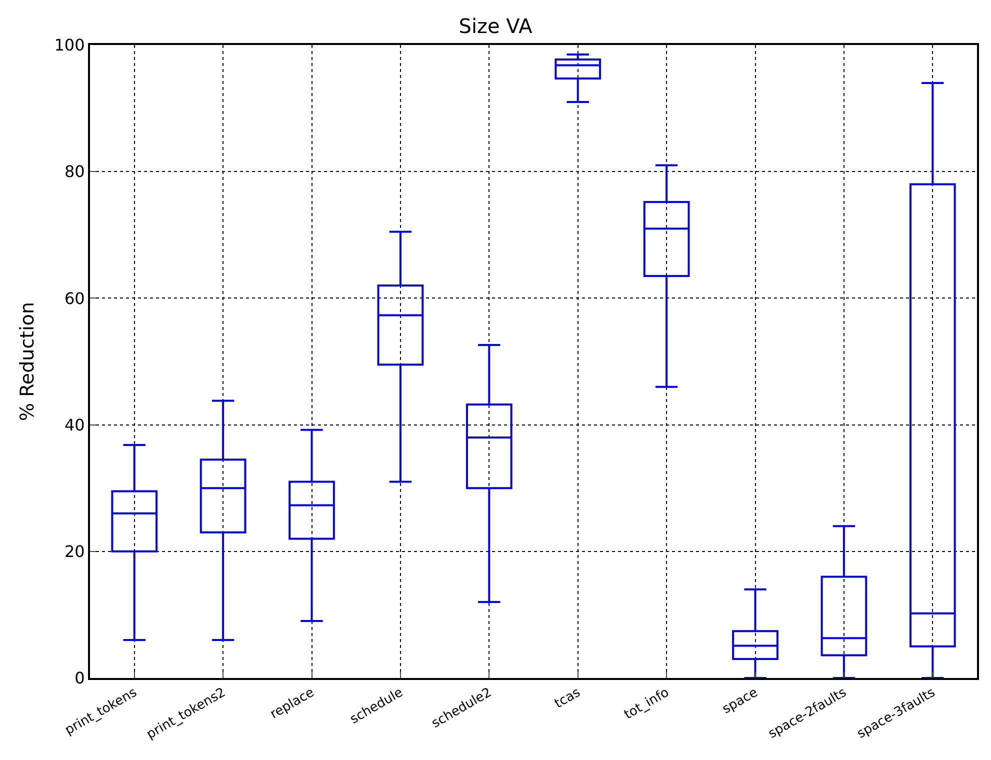 The width and height of the screenshot is (991, 760). I want to click on y-tick-label: 40, so click(74, 424).